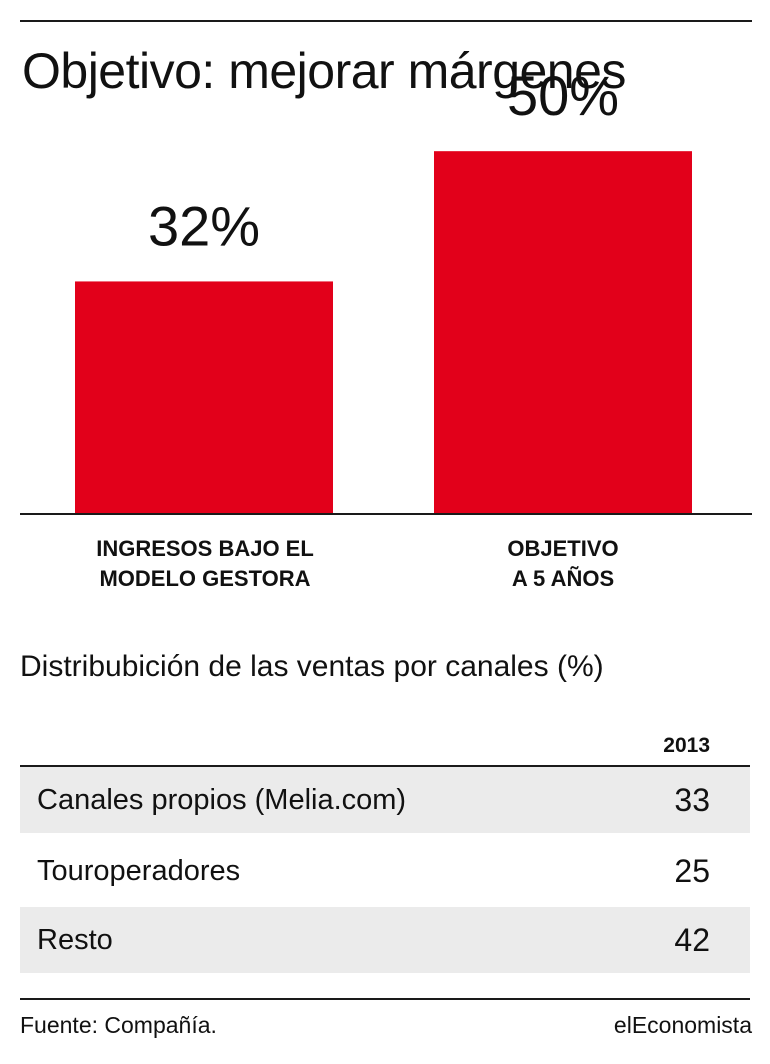 The image size is (770, 1064). I want to click on top-rule, so click(386, 21).